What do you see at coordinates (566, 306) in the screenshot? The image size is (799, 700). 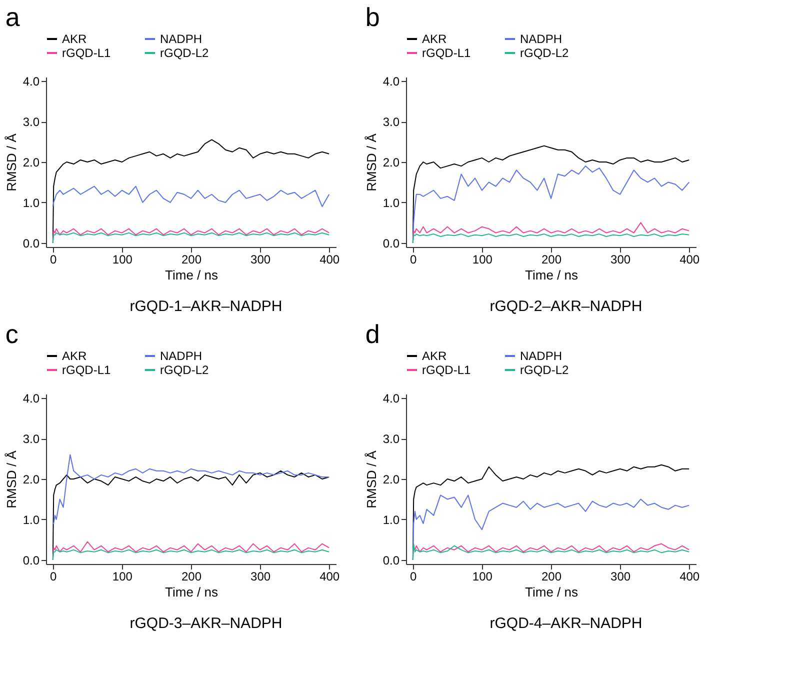 I see `text: rGQD-2–AKR–NADPH` at bounding box center [566, 306].